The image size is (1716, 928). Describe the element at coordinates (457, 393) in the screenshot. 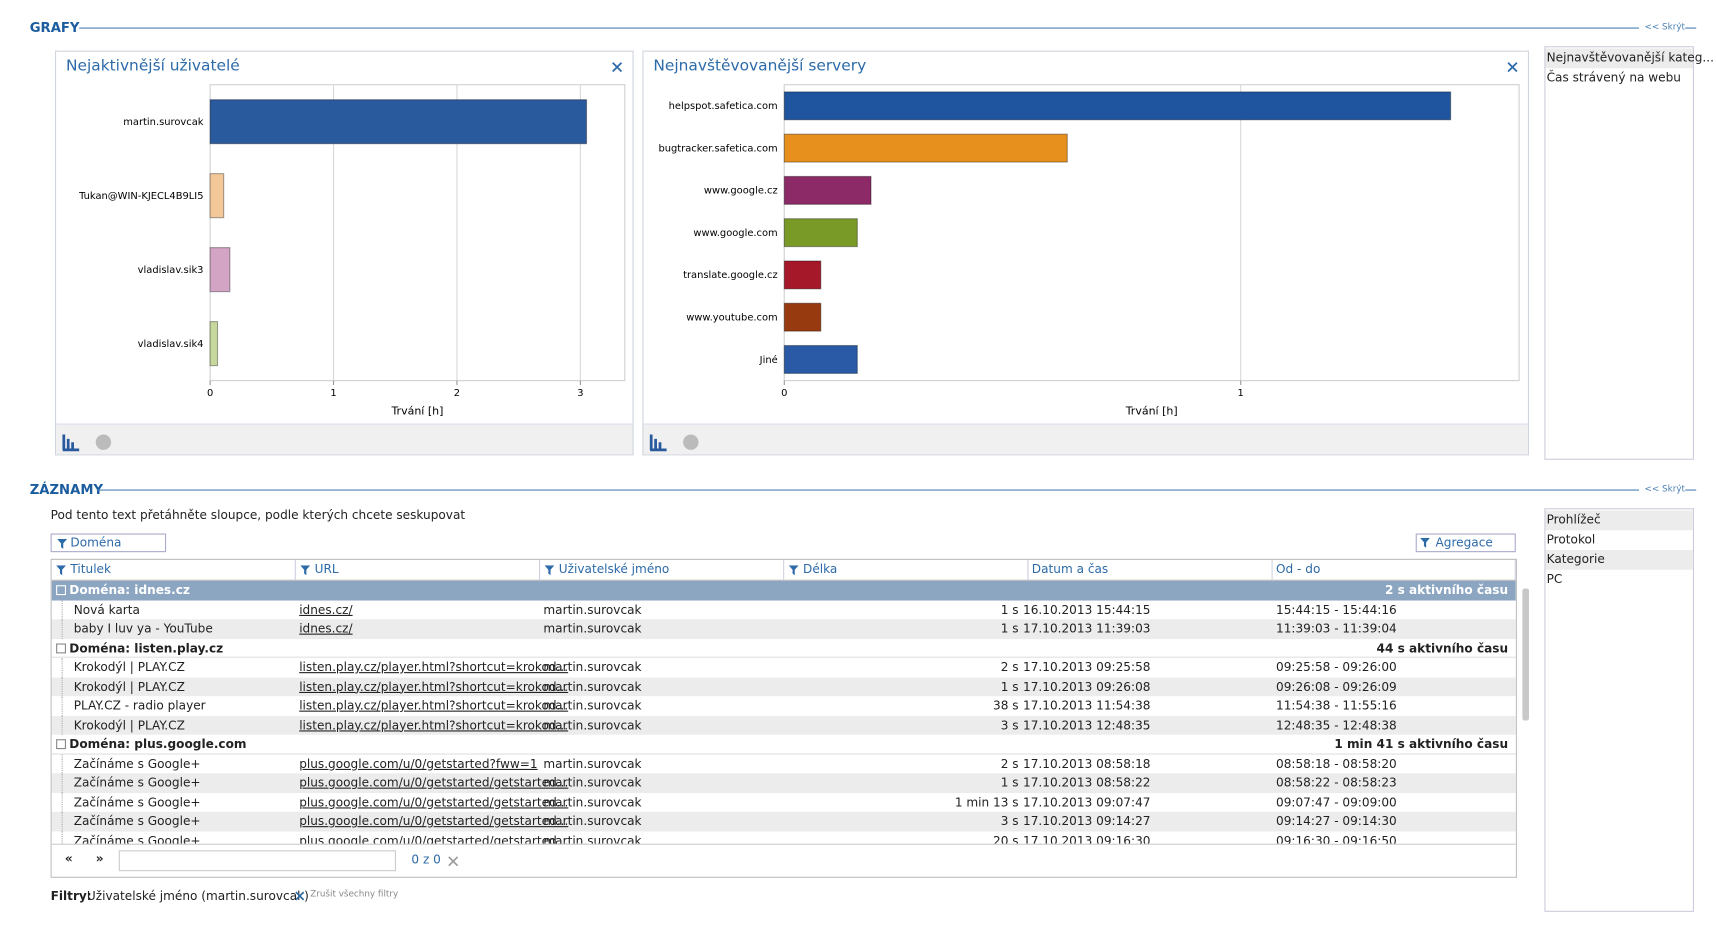

I see `x-tick-label: 2` at that location.